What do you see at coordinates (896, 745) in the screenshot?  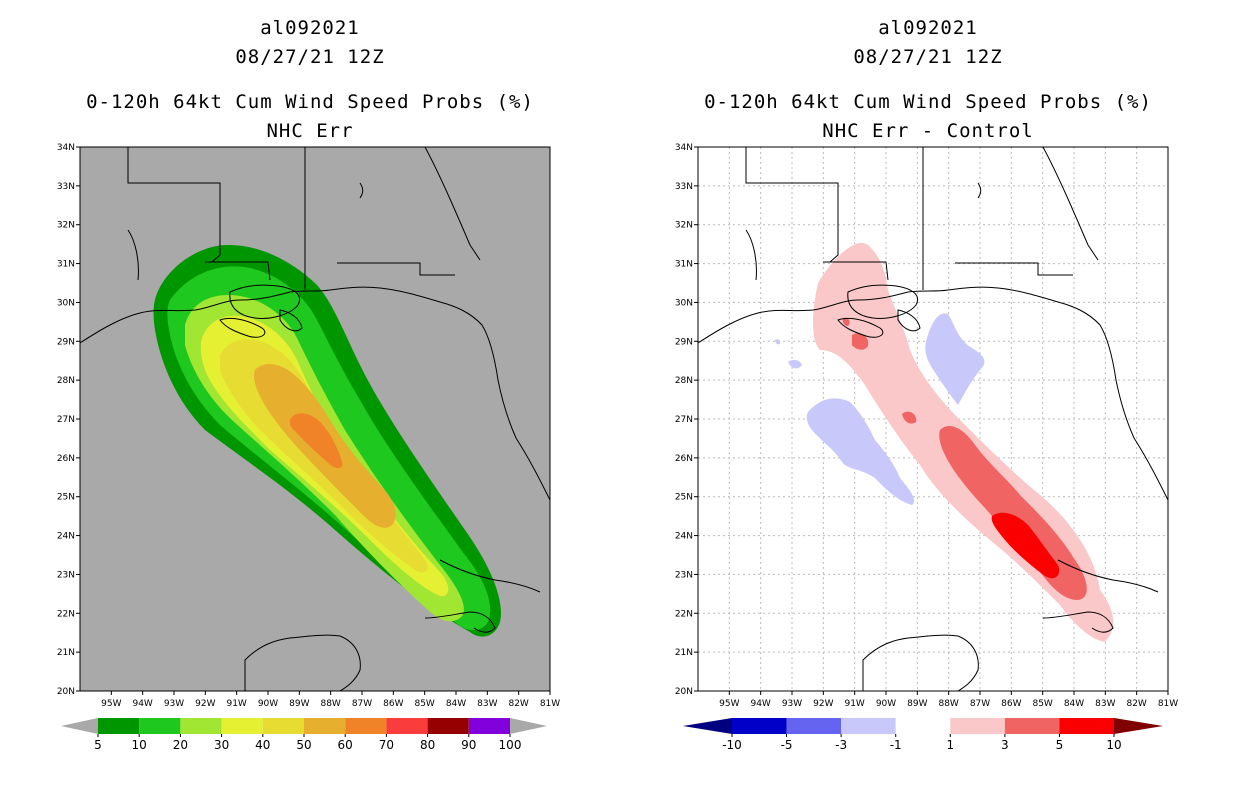 I see `colorbar-label: -1` at bounding box center [896, 745].